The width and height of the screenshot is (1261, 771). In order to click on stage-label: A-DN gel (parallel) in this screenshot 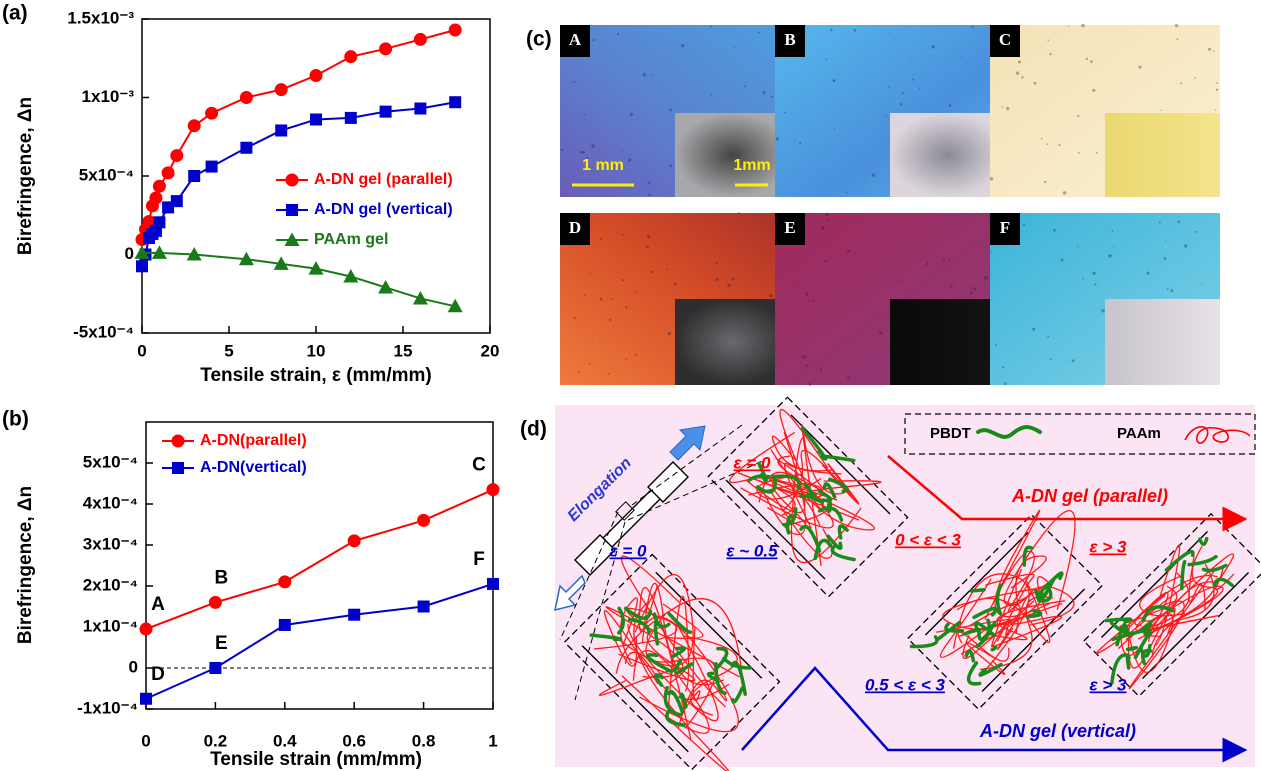, I will do `click(1089, 496)`.